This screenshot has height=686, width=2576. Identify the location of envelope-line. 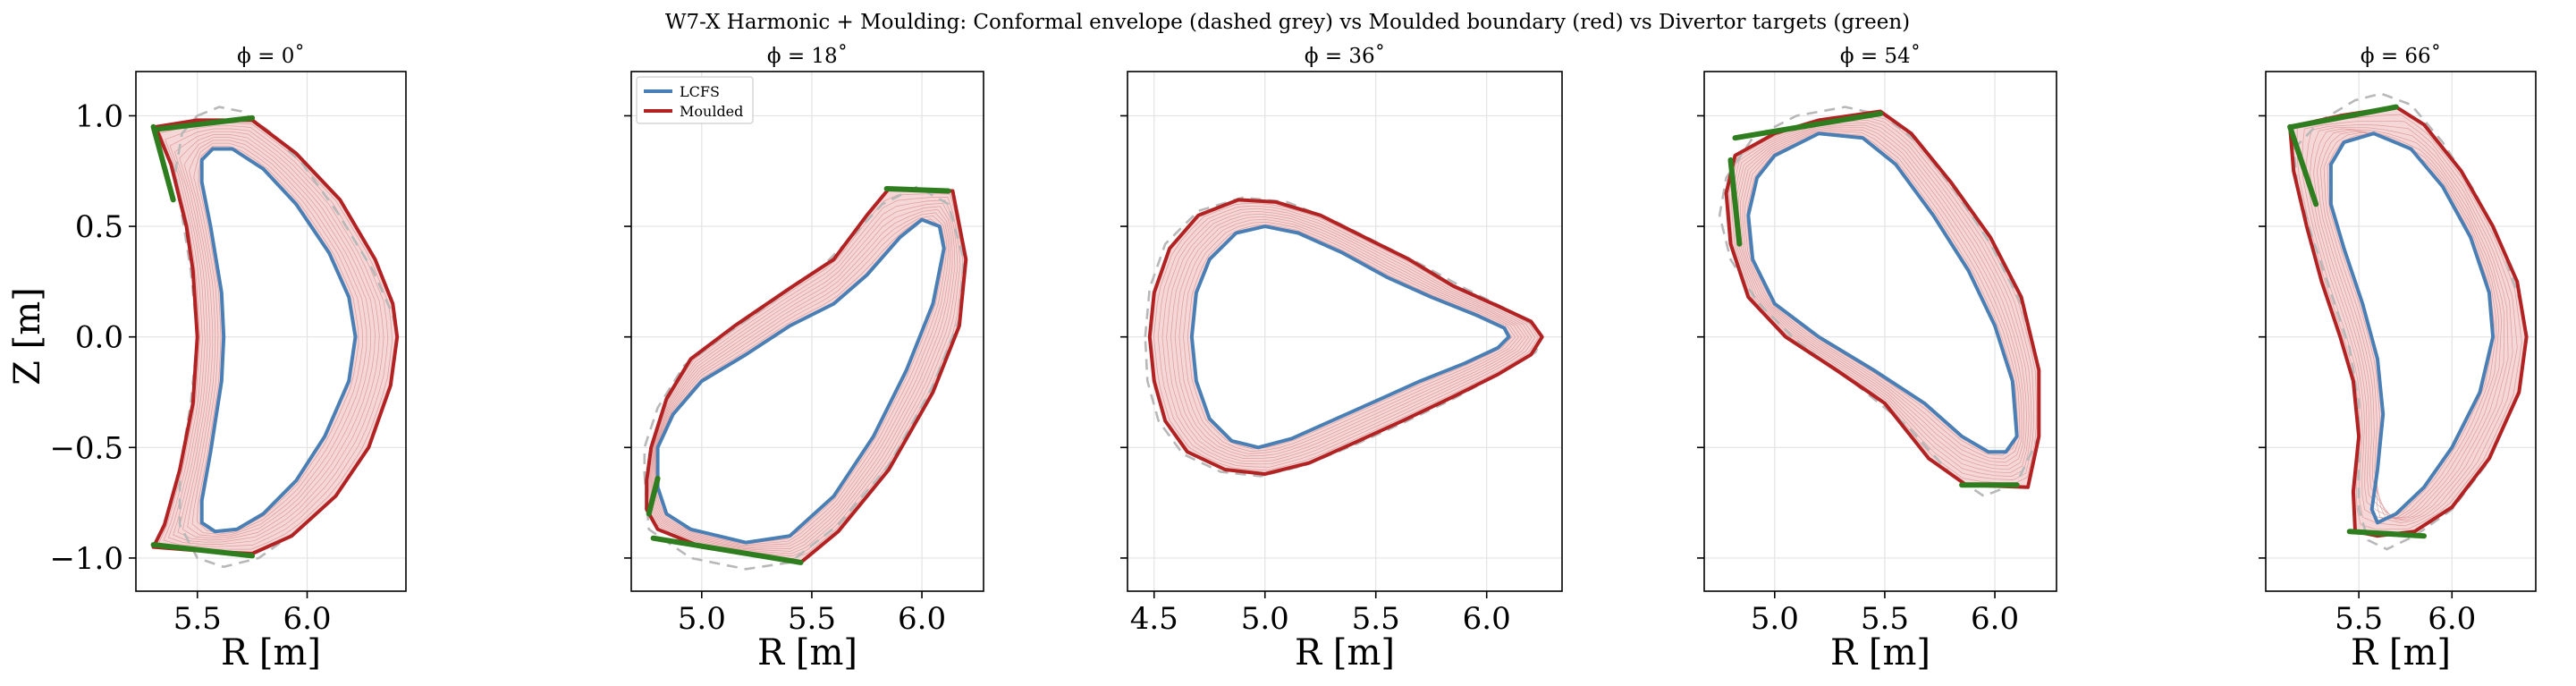
(286, 337).